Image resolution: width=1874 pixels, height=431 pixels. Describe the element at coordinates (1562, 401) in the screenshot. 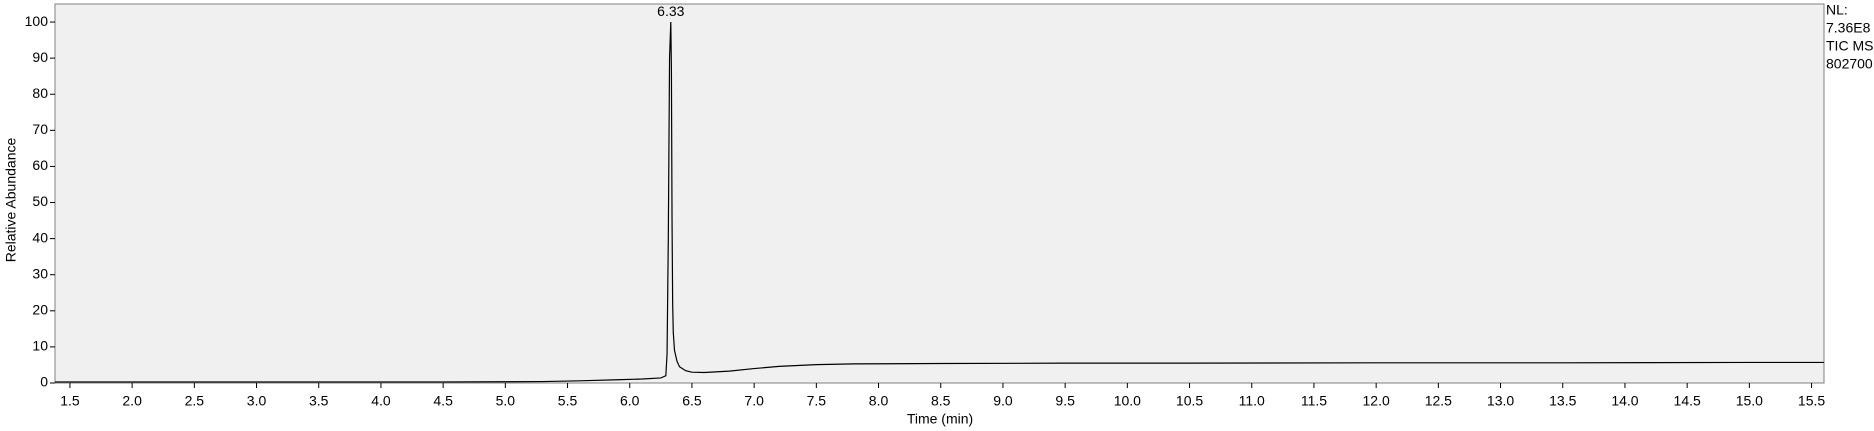

I see `x-tick-label: 13.5` at that location.